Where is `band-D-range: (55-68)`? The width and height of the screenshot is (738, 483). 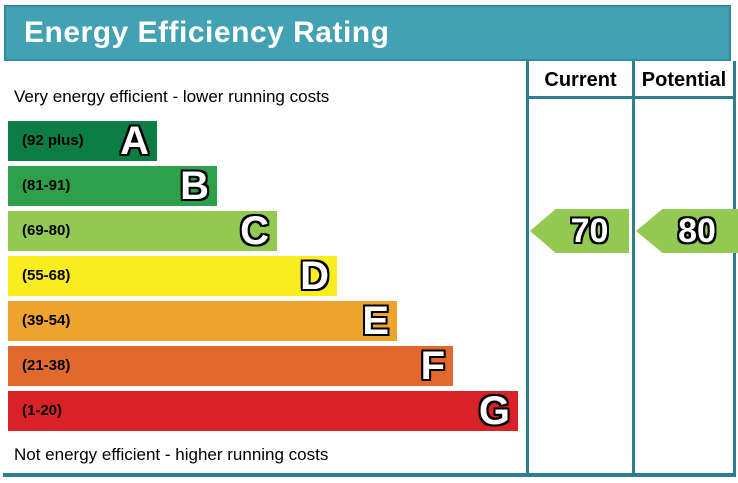
band-D-range: (55-68) is located at coordinates (46, 275).